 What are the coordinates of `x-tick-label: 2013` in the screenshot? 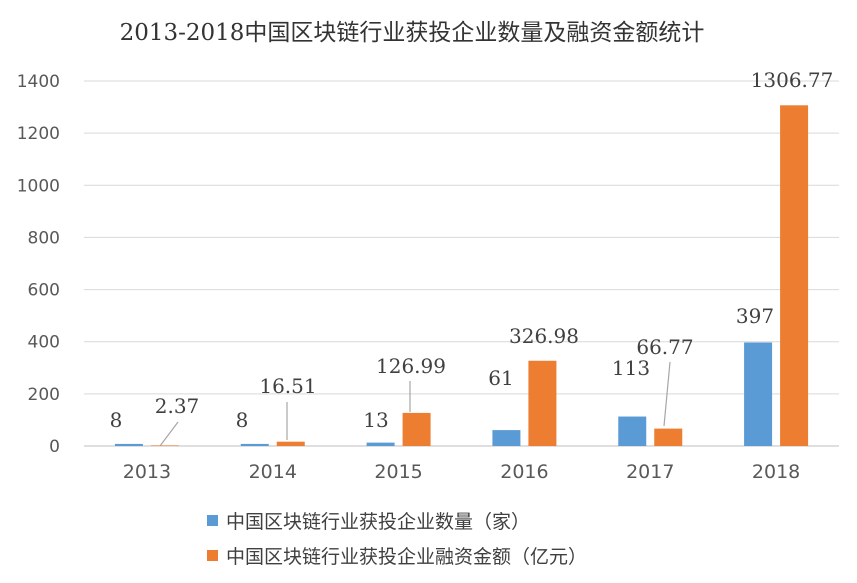 It's located at (147, 472).